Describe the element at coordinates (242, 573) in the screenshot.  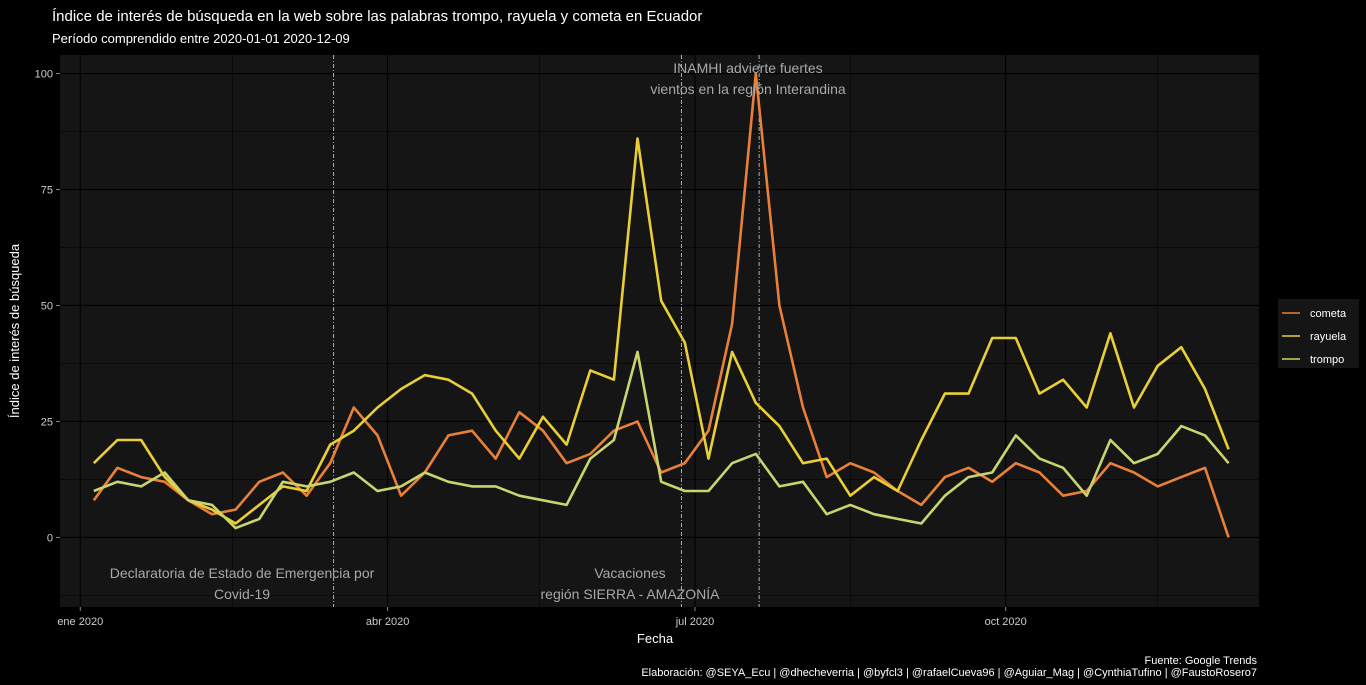
I see `annotation-text: Declaratoria de Estado de Emergencia por` at that location.